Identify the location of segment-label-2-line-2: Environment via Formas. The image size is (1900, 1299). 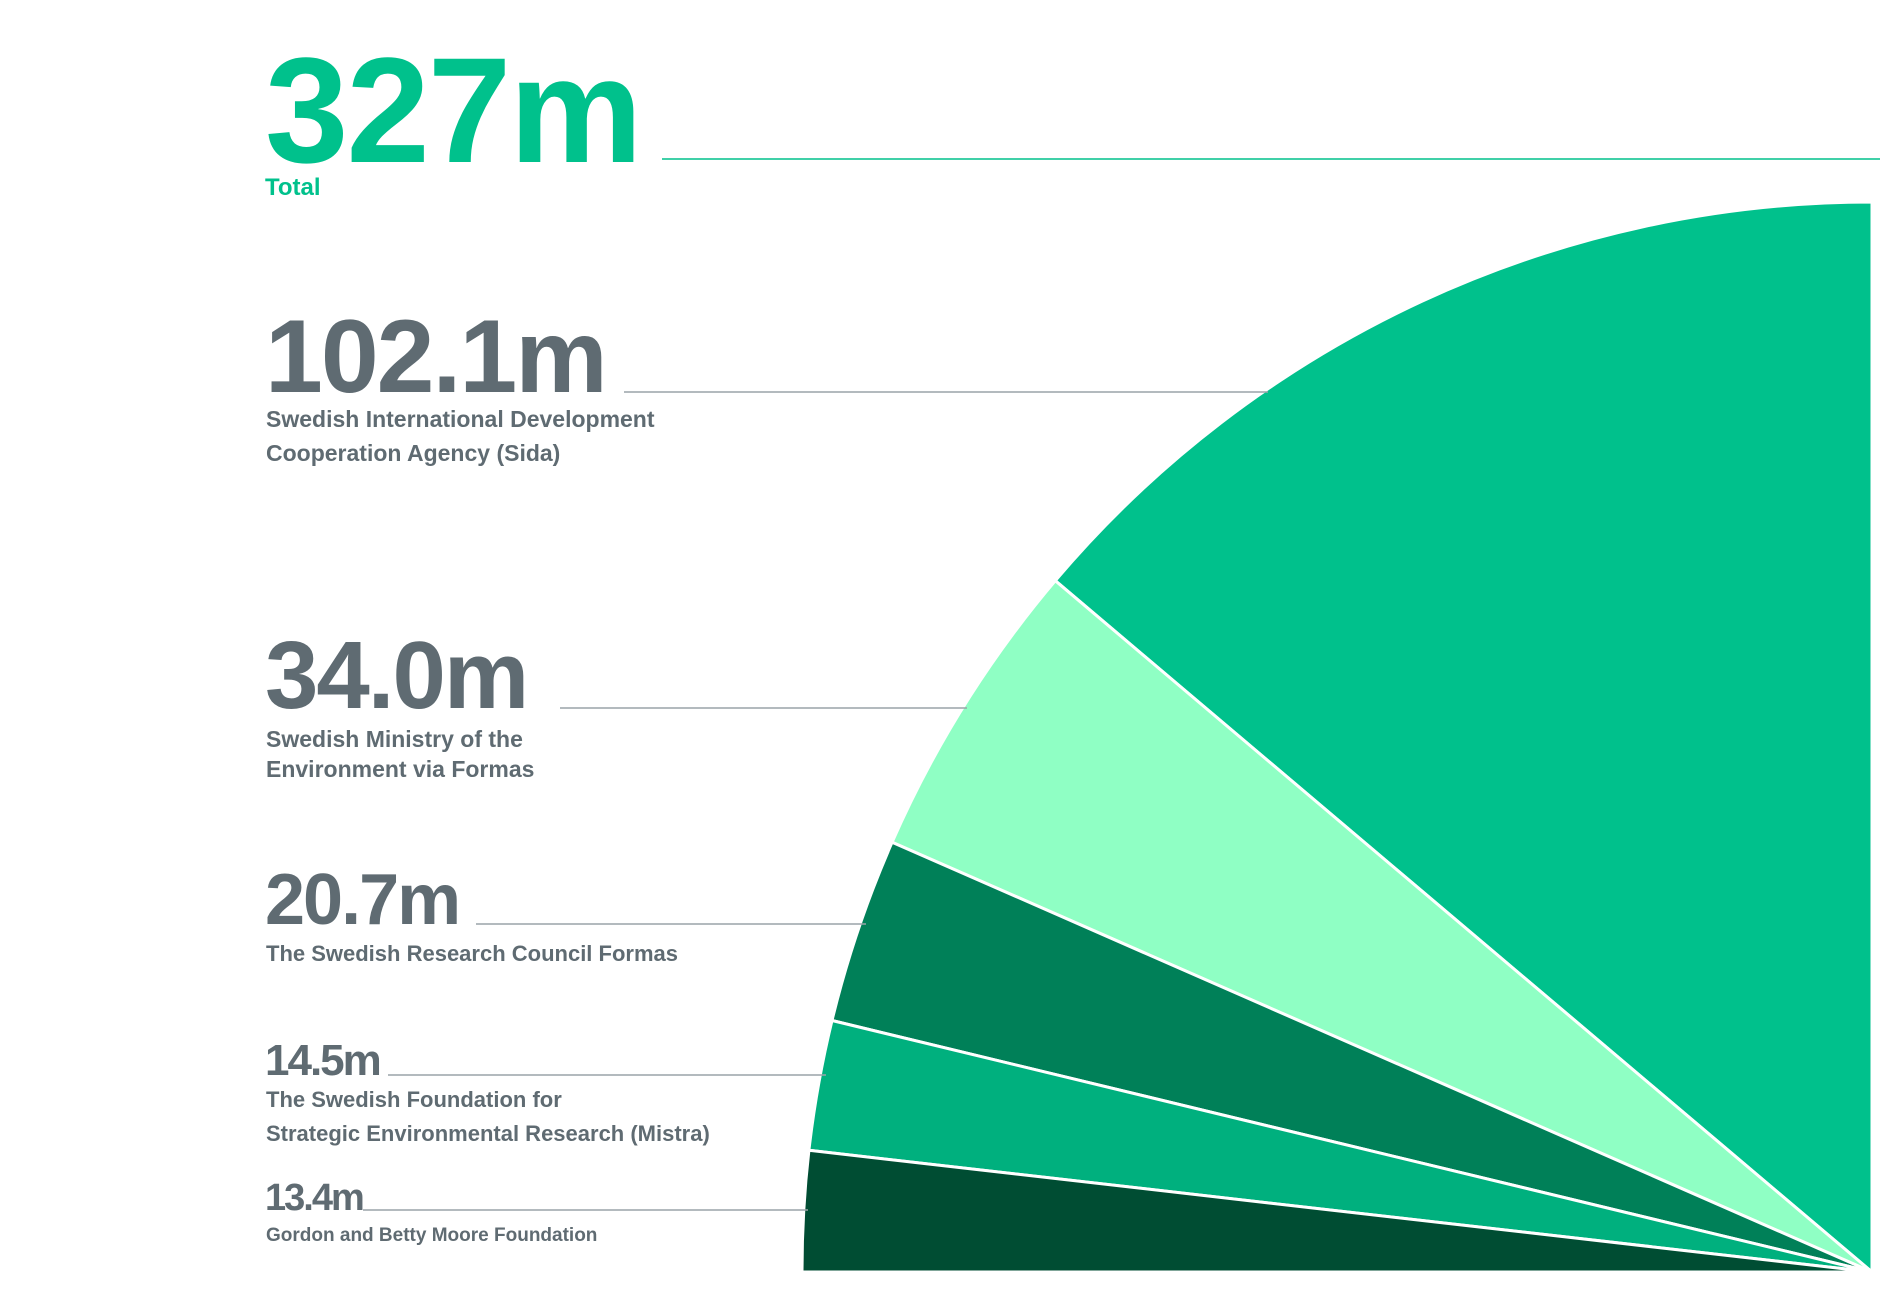
(400, 769).